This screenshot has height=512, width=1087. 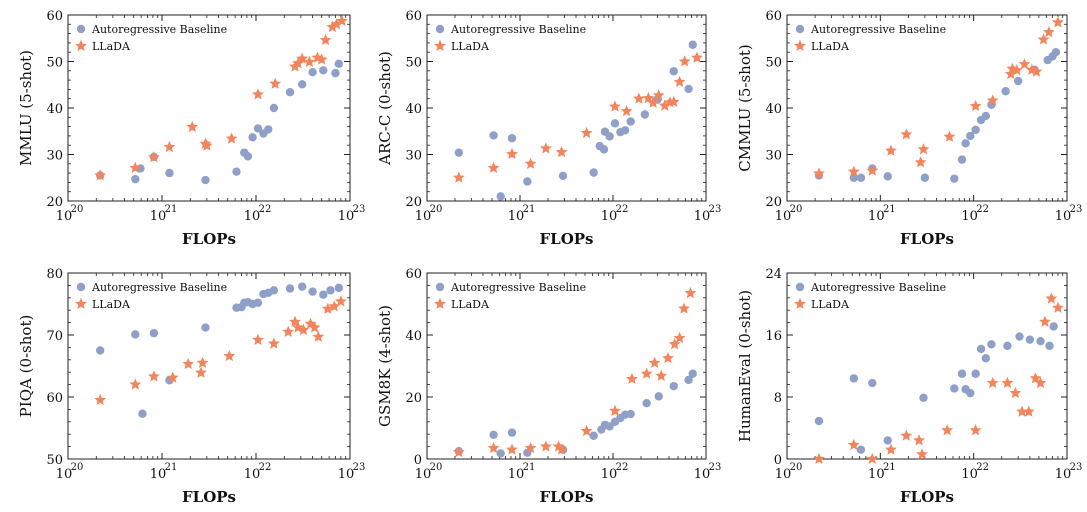 I want to click on y-tick-label: 0, so click(x=418, y=460).